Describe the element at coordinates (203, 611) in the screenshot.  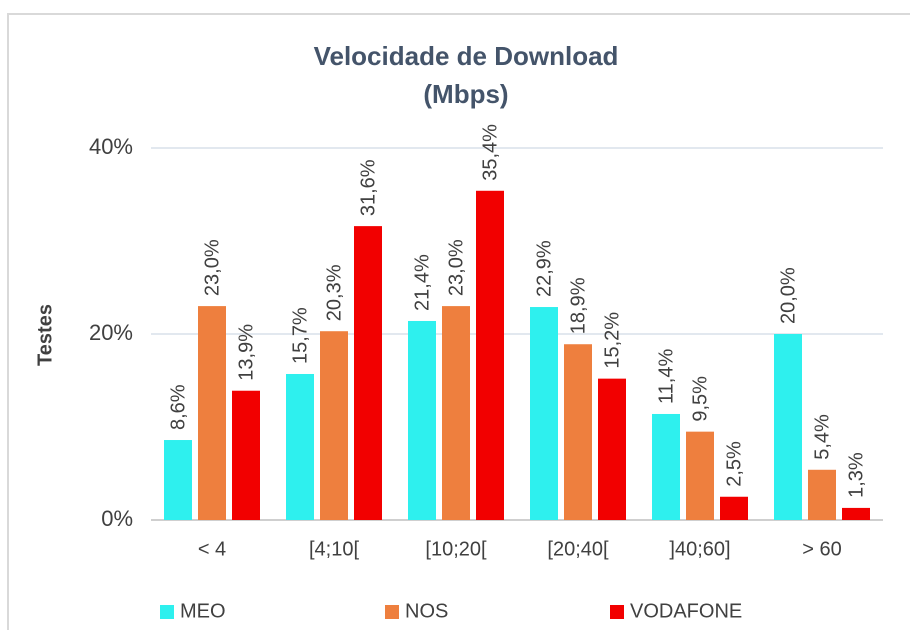
I see `legend-label: MEO` at that location.